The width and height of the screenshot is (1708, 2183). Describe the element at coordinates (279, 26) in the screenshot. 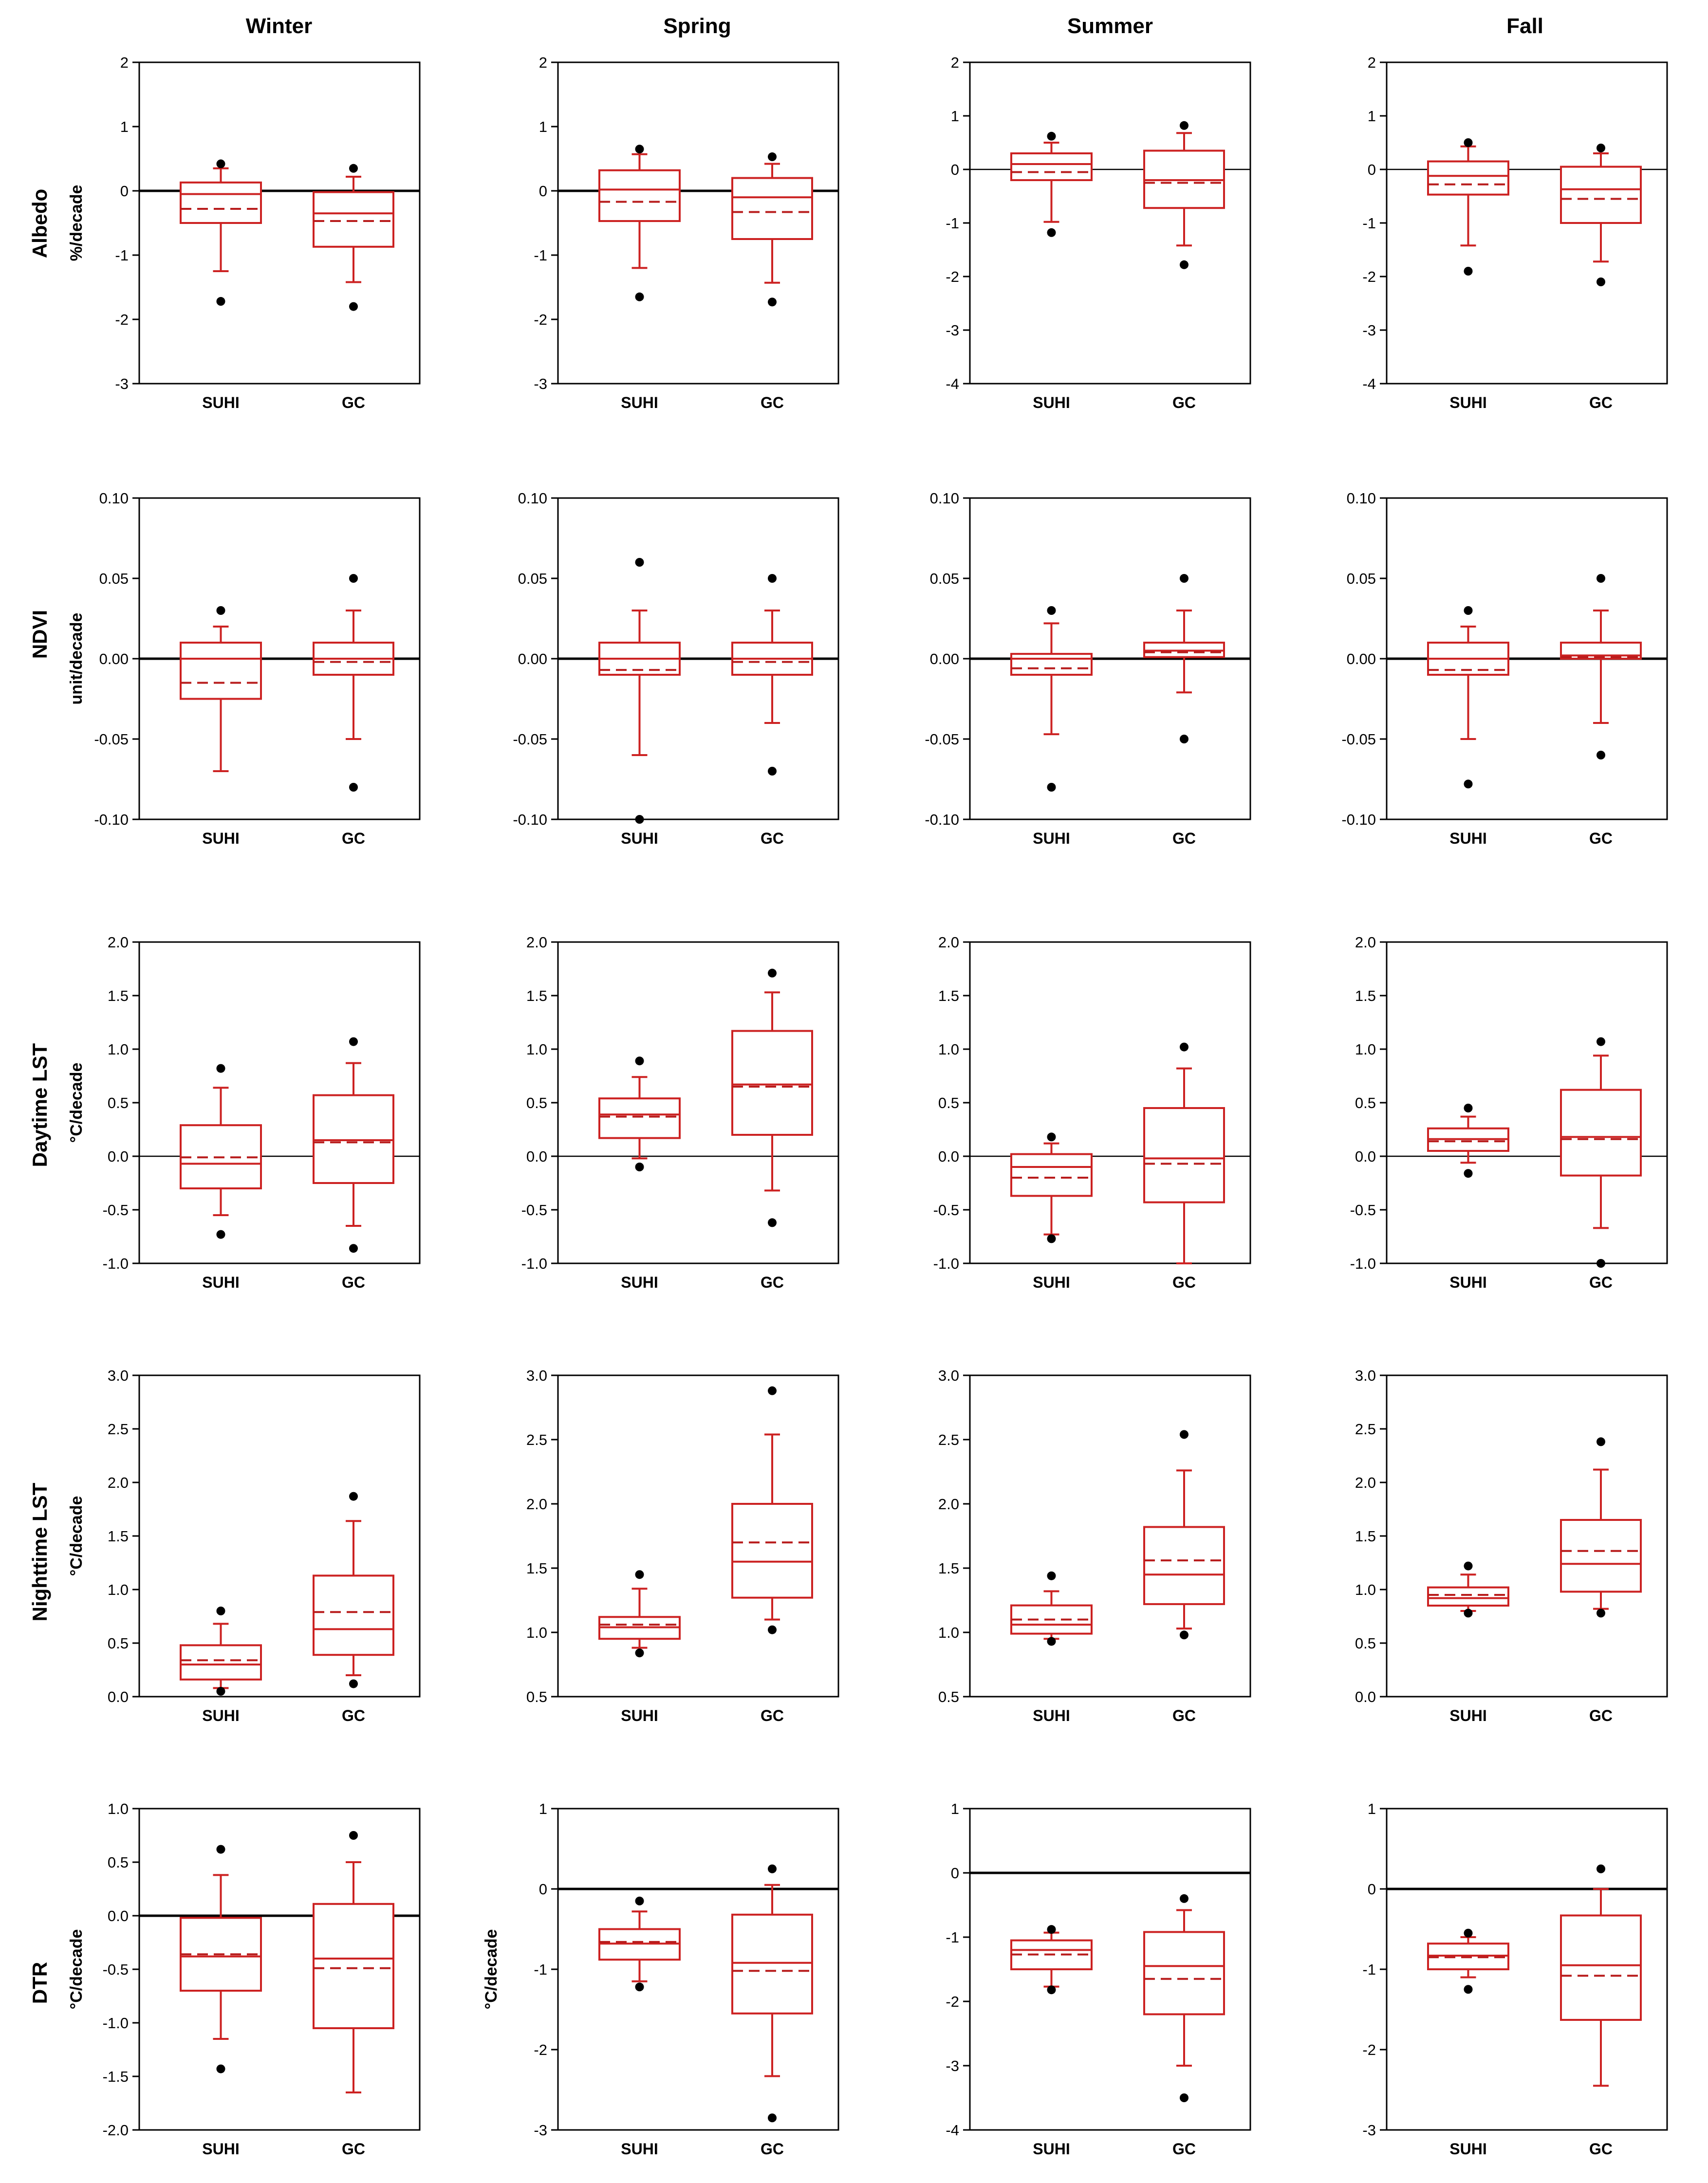

I see `column-title-winter: Winter` at that location.